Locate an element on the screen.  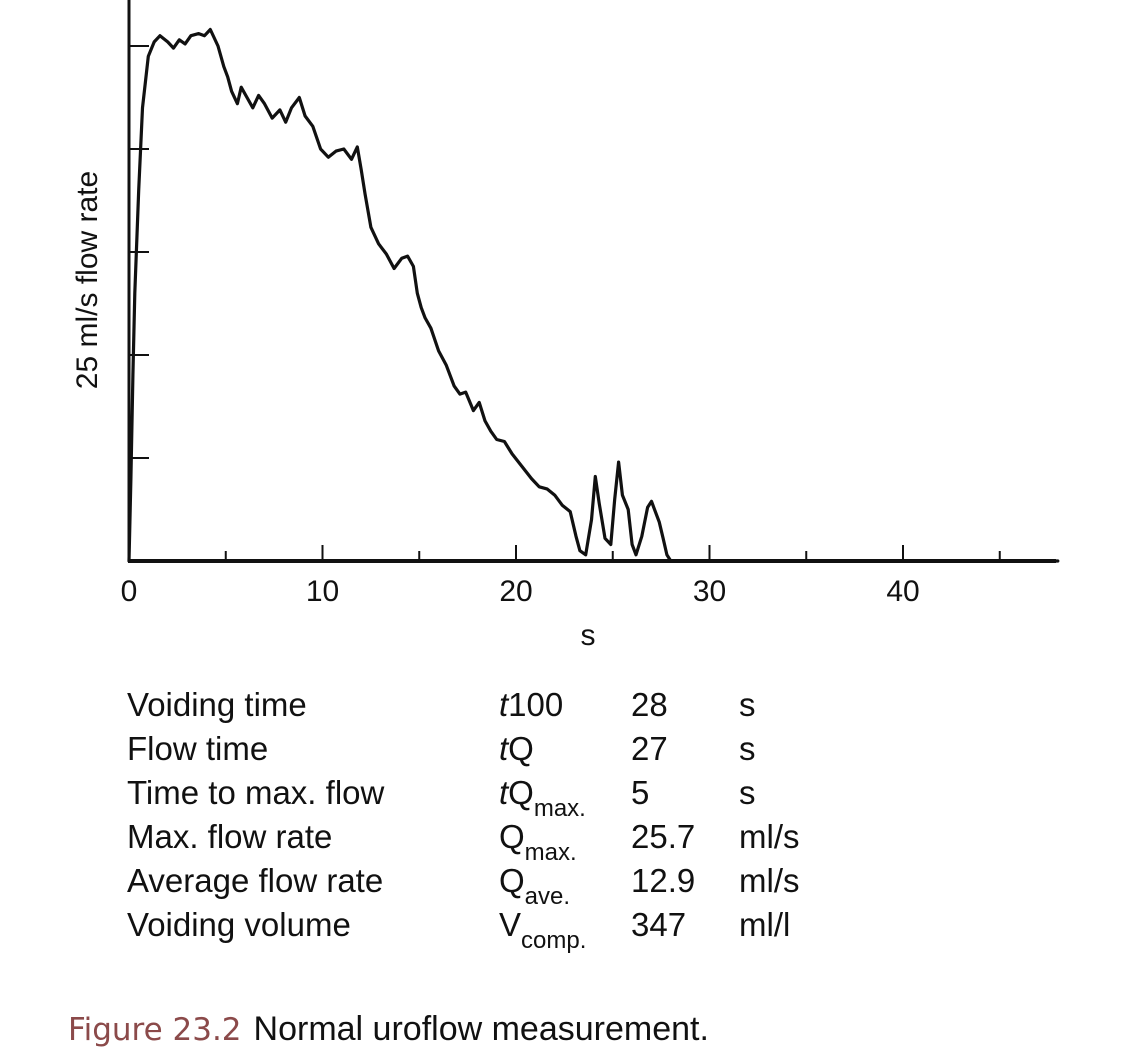
parameter-symbol: Qave. is located at coordinates (565, 886).